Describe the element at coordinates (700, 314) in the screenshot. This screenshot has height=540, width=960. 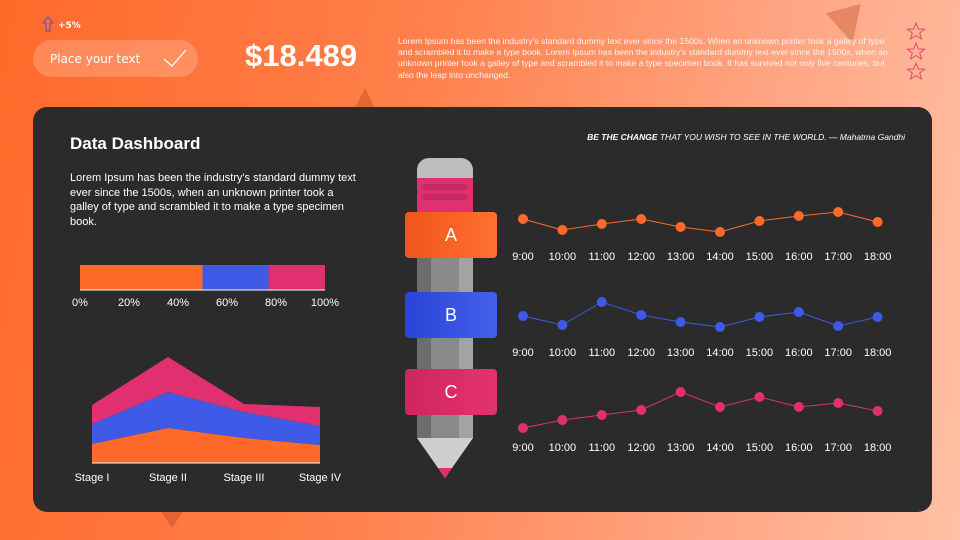
I see `line-series-B` at that location.